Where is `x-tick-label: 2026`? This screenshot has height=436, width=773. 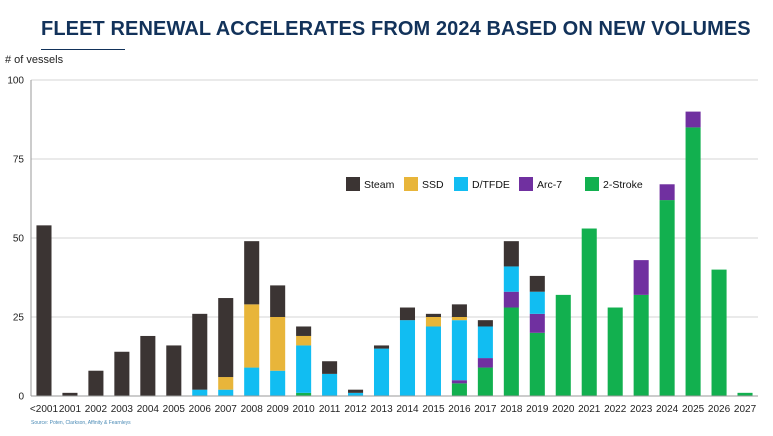
x-tick-label: 2026 is located at coordinates (719, 409).